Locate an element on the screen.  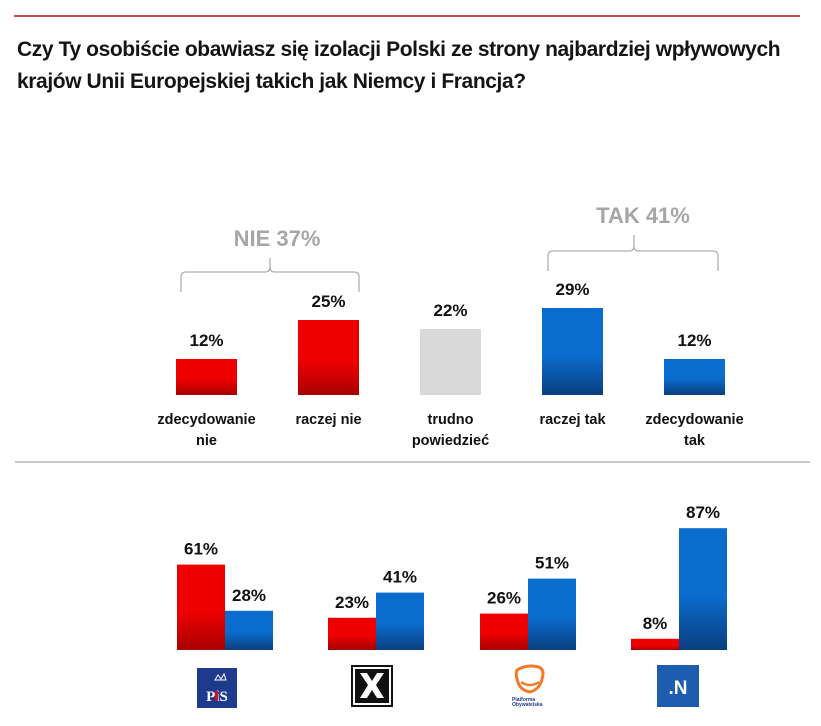
nowoczesna-logo-icon: .N is located at coordinates (678, 686).